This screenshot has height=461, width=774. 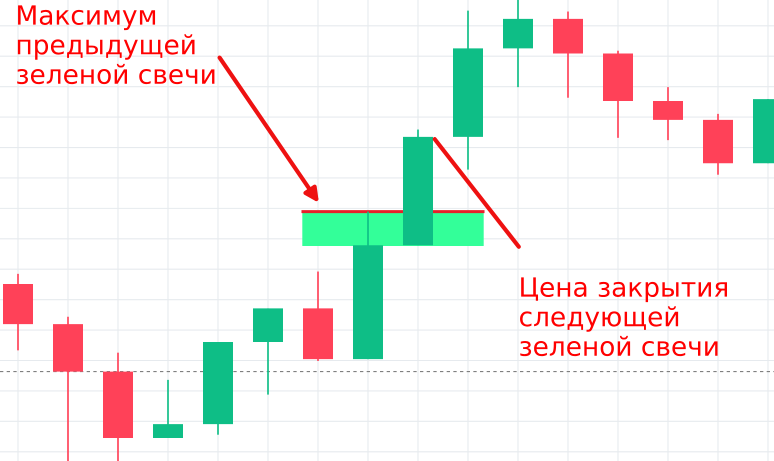 What do you see at coordinates (115, 44) in the screenshot?
I see `annotation: Максимум предыдущей зеленой свечи` at bounding box center [115, 44].